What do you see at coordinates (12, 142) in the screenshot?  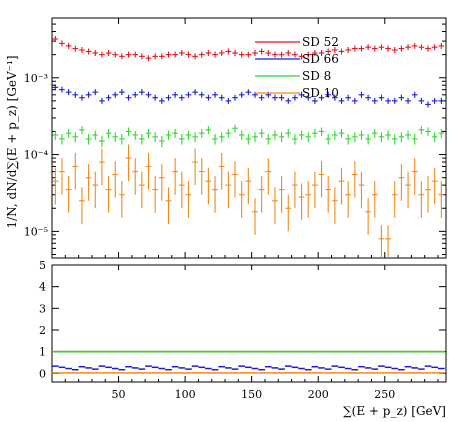 I see `y-axis-label: 1/N, dN/d∑(E + p_z) [GeV⁻¹]` at bounding box center [12, 142].